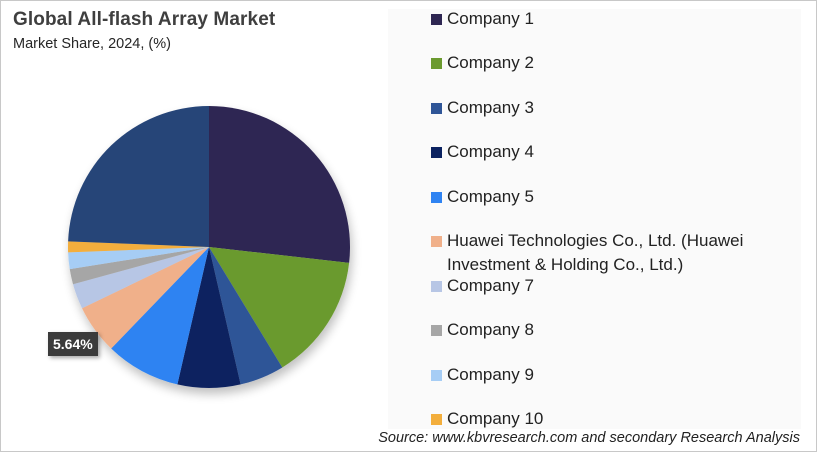 Image resolution: width=817 pixels, height=452 pixels. Describe the element at coordinates (144, 19) in the screenshot. I see `chart-title: Global All-flash Array Market` at that location.